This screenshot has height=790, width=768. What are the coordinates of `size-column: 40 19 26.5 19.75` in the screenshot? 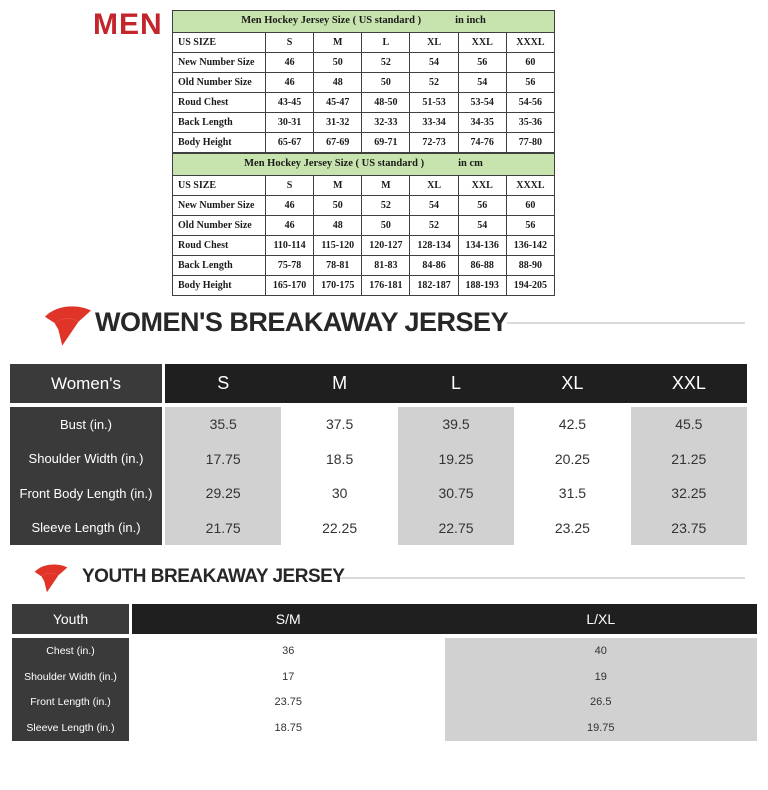 It's located at (600, 689).